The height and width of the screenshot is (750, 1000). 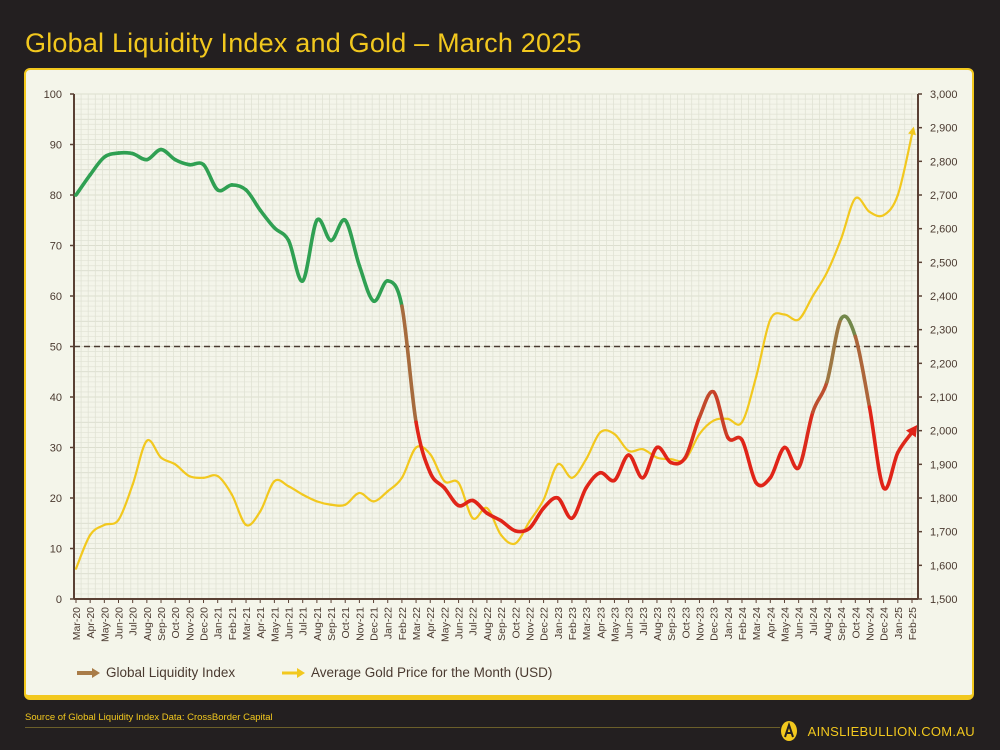 What do you see at coordinates (275, 624) in the screenshot?
I see `x-tick-label: May-21` at bounding box center [275, 624].